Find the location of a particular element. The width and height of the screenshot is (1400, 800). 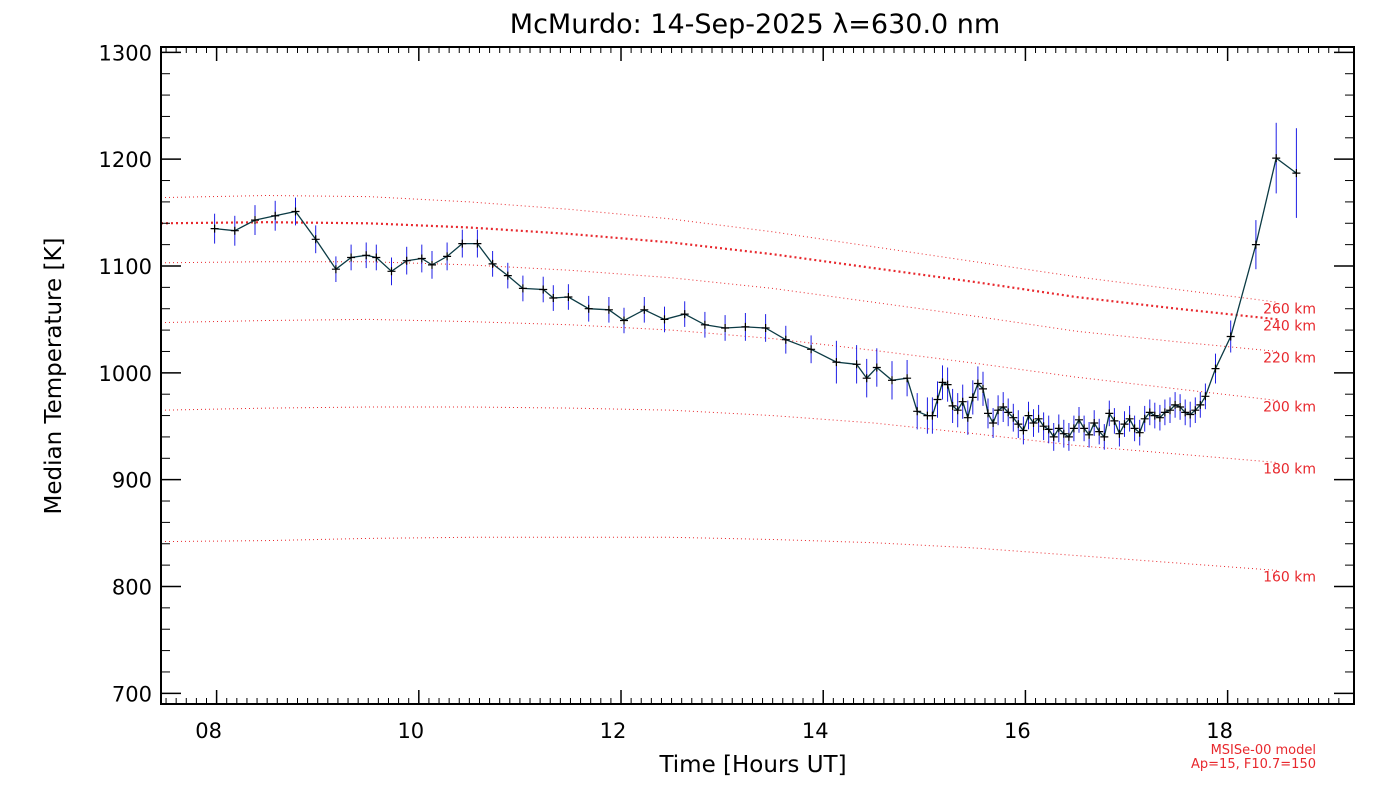

x-tick-label: 10 is located at coordinates (410, 731).